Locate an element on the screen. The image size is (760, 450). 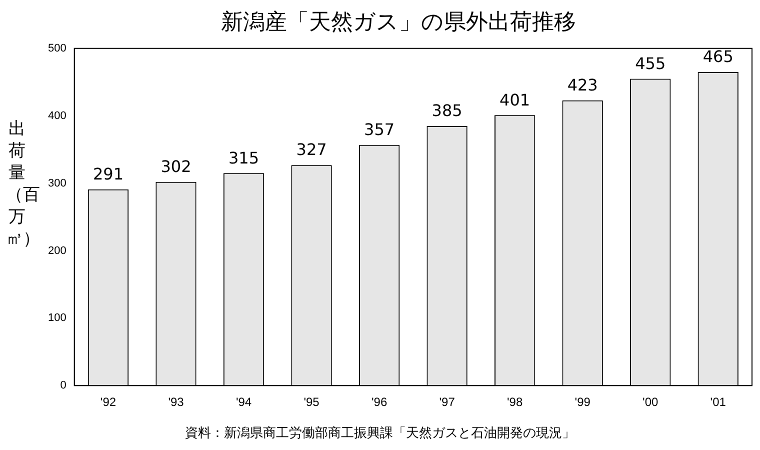
data-label: 401 is located at coordinates (515, 100).